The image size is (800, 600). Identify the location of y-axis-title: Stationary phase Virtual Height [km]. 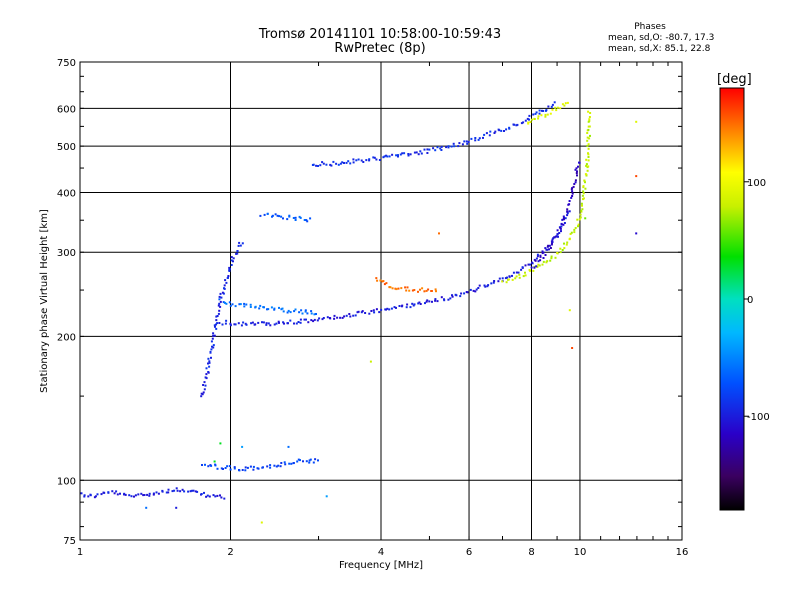
(44, 301).